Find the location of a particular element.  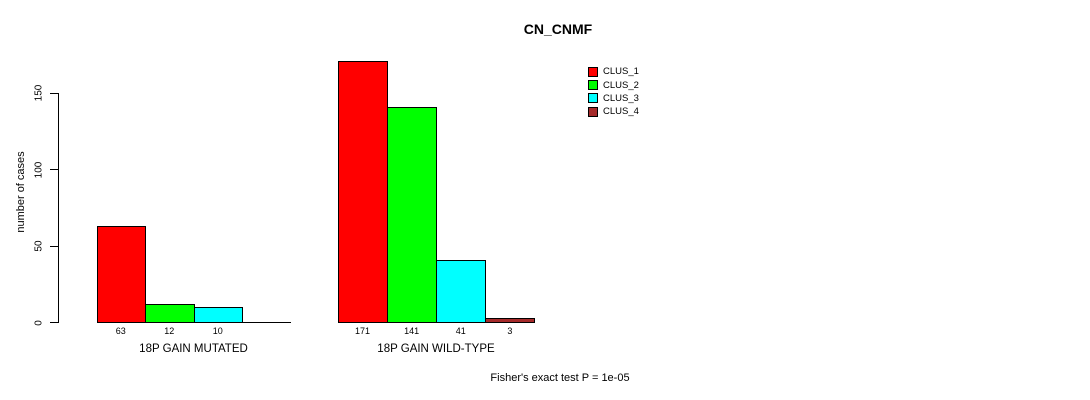

bar-value-label: 171 is located at coordinates (363, 331).